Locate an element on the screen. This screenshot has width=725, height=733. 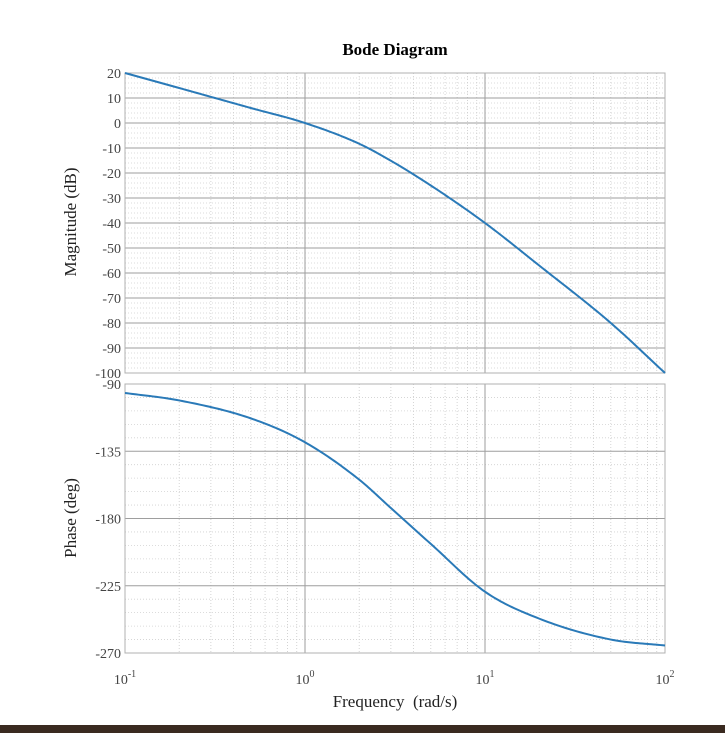
magnitude-y-tick-label: -40 is located at coordinates (111, 224).